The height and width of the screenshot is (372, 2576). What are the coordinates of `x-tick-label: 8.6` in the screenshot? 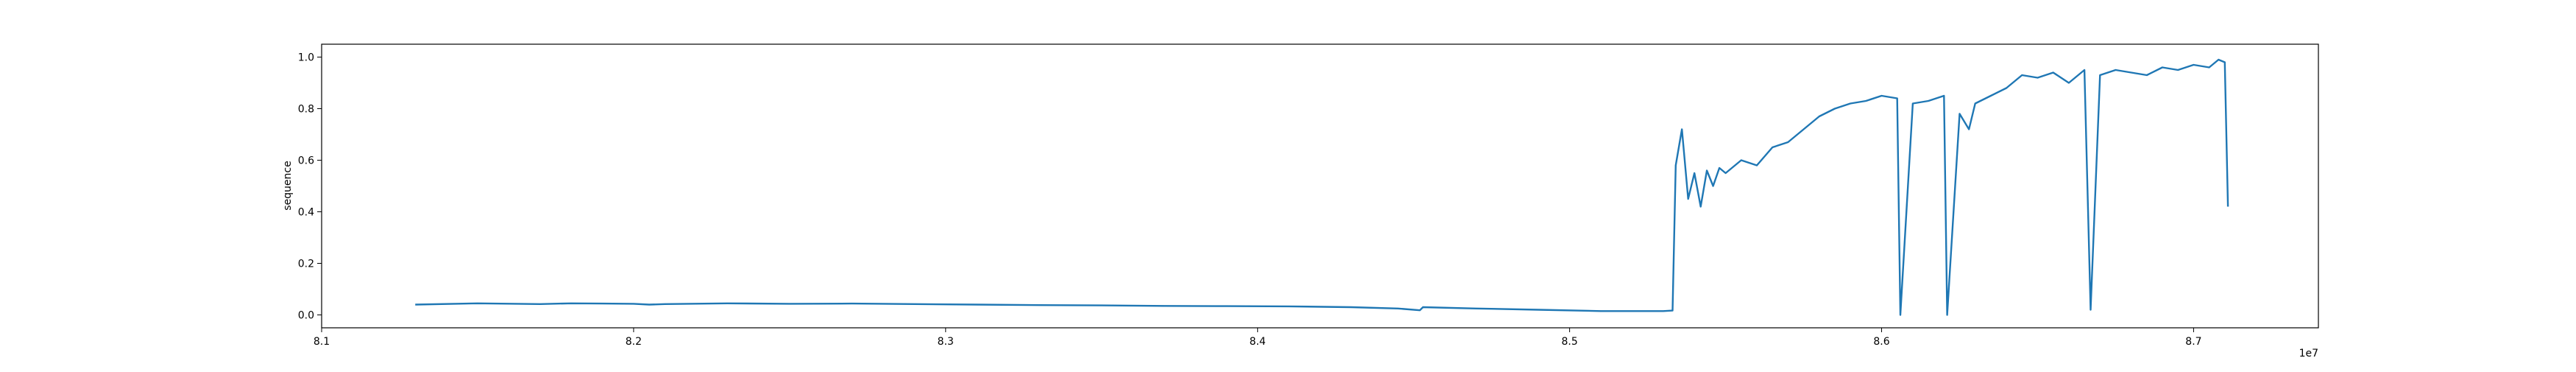 It's located at (1881, 342).